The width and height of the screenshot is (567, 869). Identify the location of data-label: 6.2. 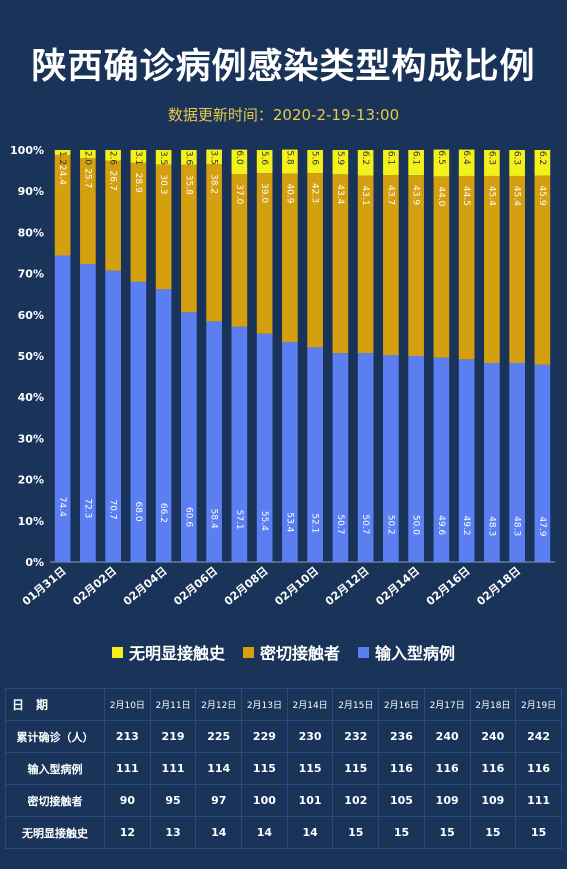
(365, 158).